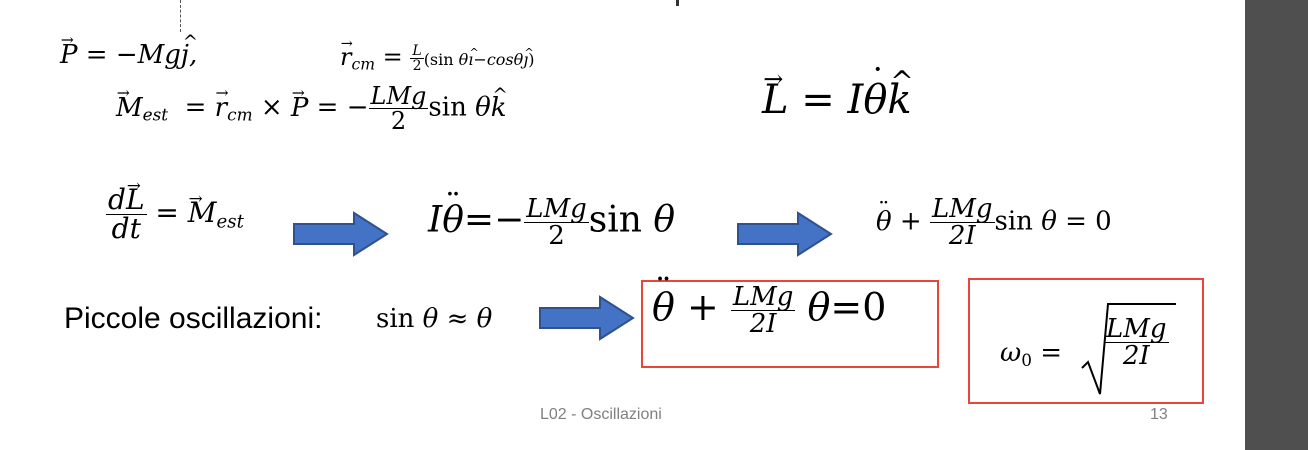 The height and width of the screenshot is (450, 1308). Describe the element at coordinates (129, 50) in the screenshot. I see `equation-weight: P = −Mgj,` at that location.